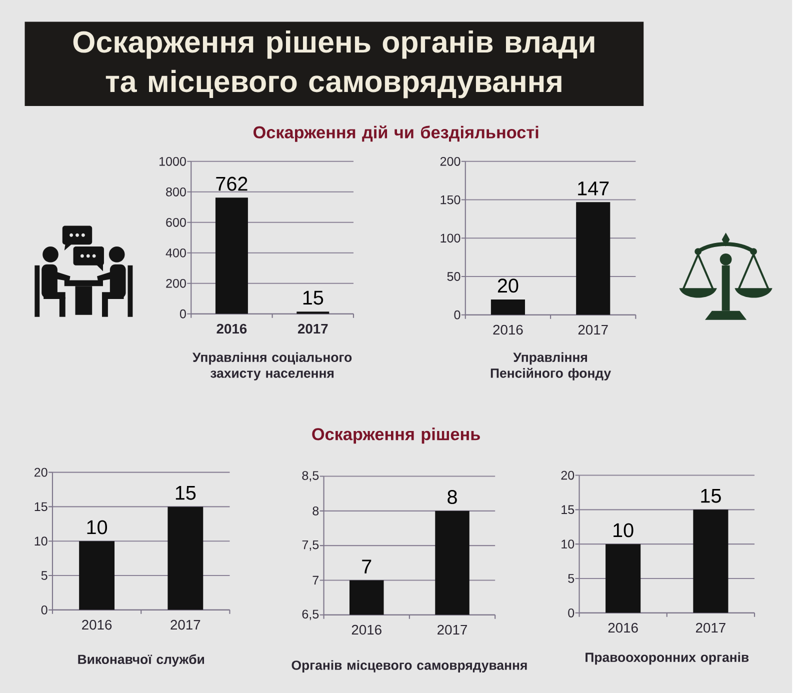 The width and height of the screenshot is (800, 693). I want to click on x-axis-title: Органів місцевого самоврядування, so click(409, 666).